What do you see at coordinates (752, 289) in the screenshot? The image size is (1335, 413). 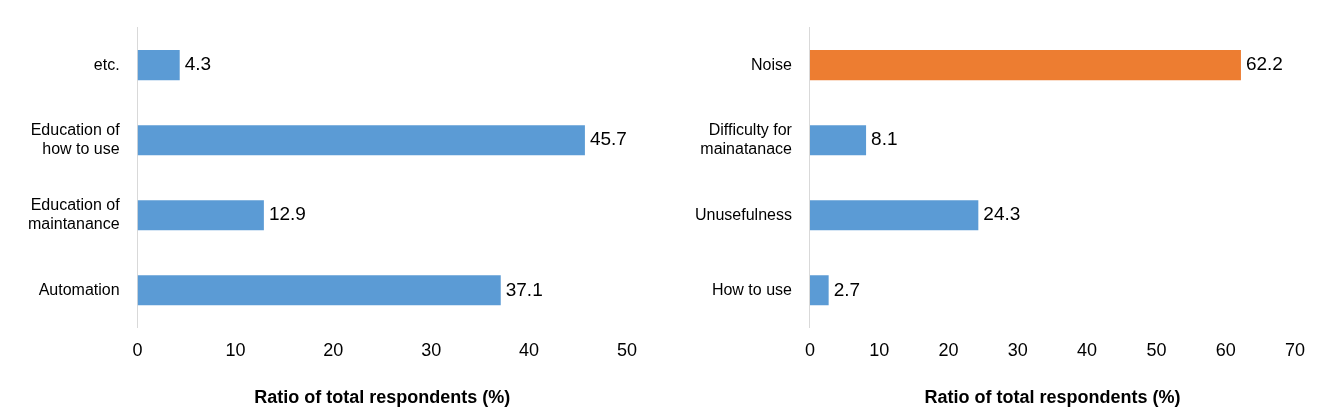 I see `y-tick-label: How to use` at bounding box center [752, 289].